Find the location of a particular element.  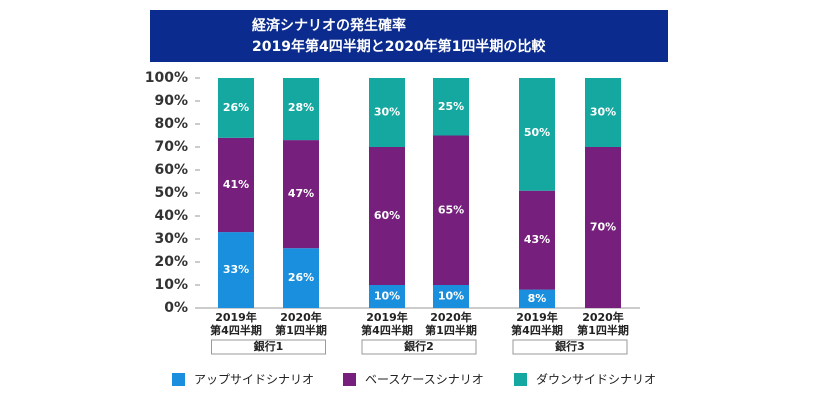

value-label: 33% is located at coordinates (236, 269).